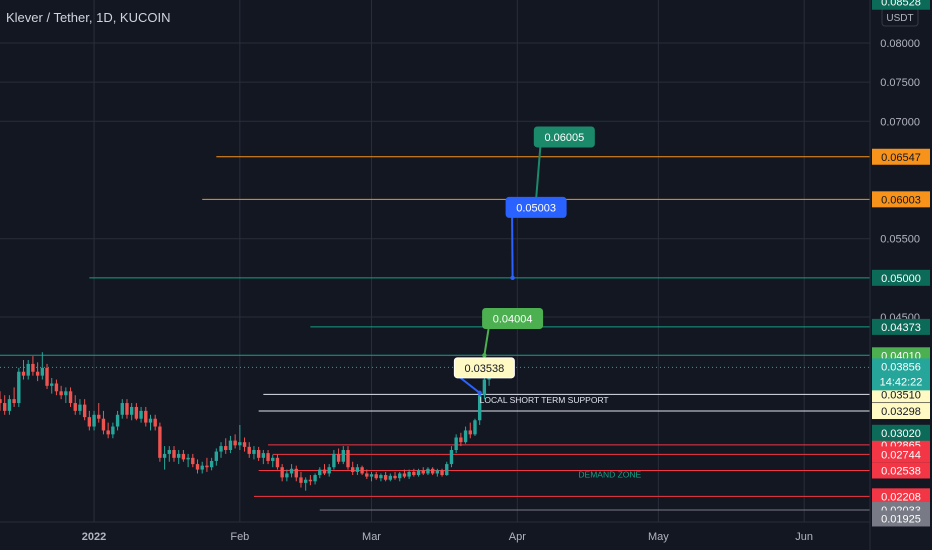 The height and width of the screenshot is (550, 932). What do you see at coordinates (901, 496) in the screenshot?
I see `level-price-badge-bg` at bounding box center [901, 496].